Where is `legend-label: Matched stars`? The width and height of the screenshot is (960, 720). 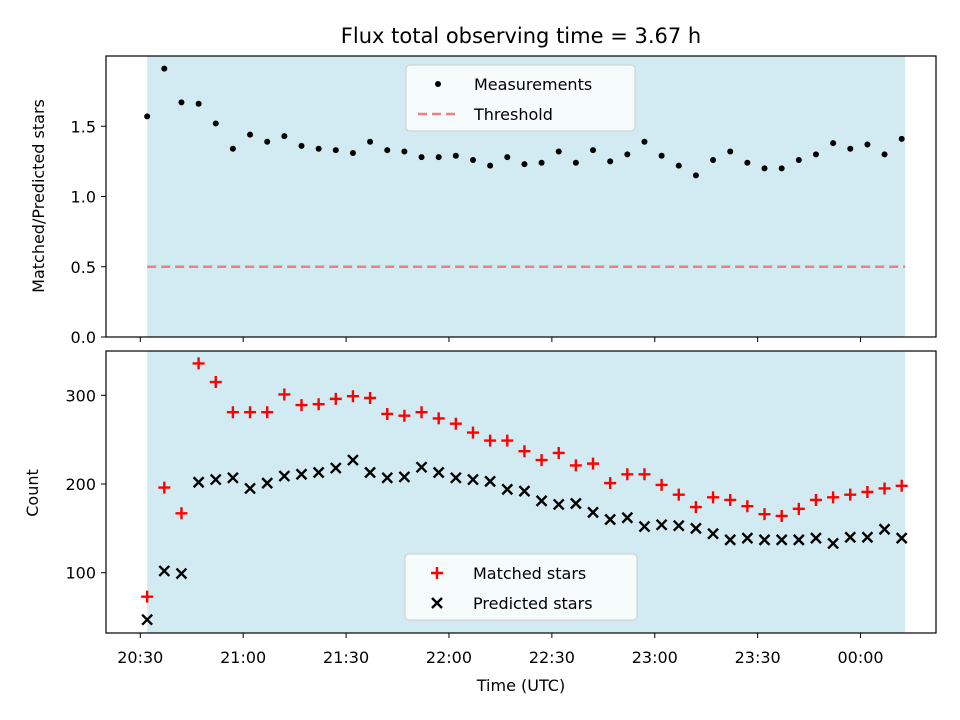
legend-label: Matched stars is located at coordinates (529, 573).